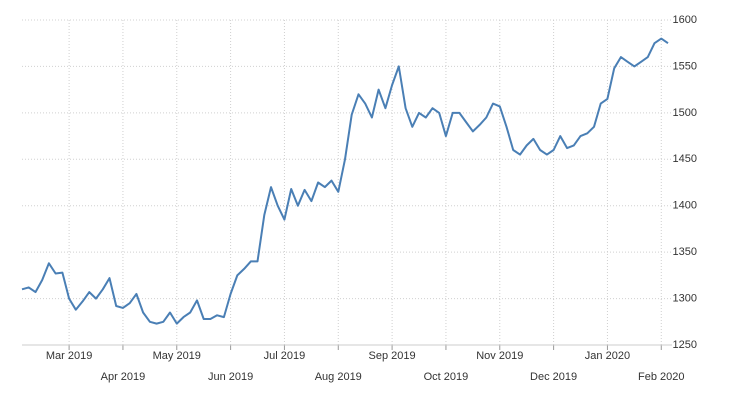 This screenshot has width=730, height=400. I want to click on x-tick-label: Dec 2019, so click(553, 377).